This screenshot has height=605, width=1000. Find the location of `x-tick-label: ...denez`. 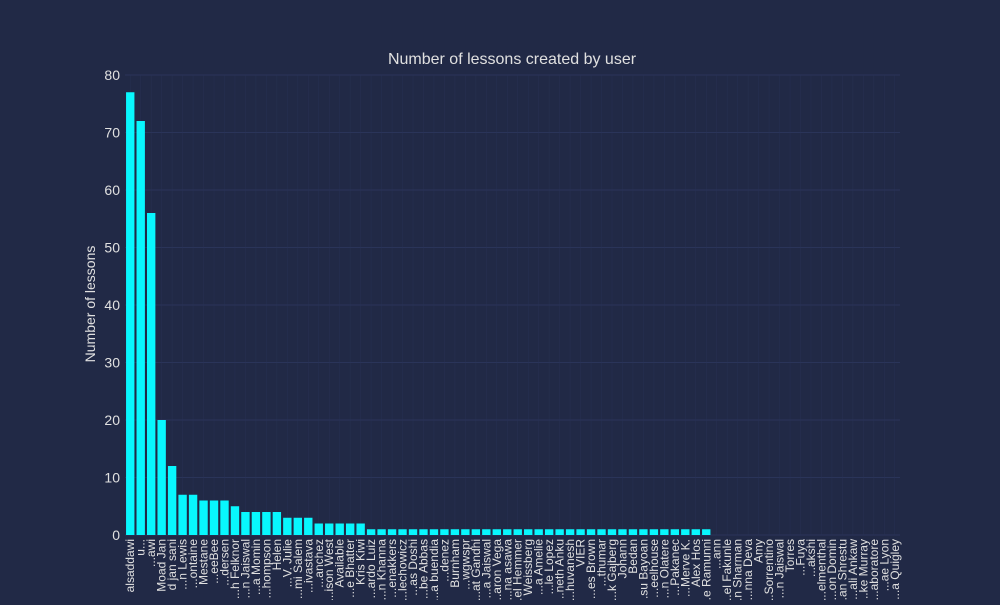

x-tick-label: ...denez is located at coordinates (444, 560).